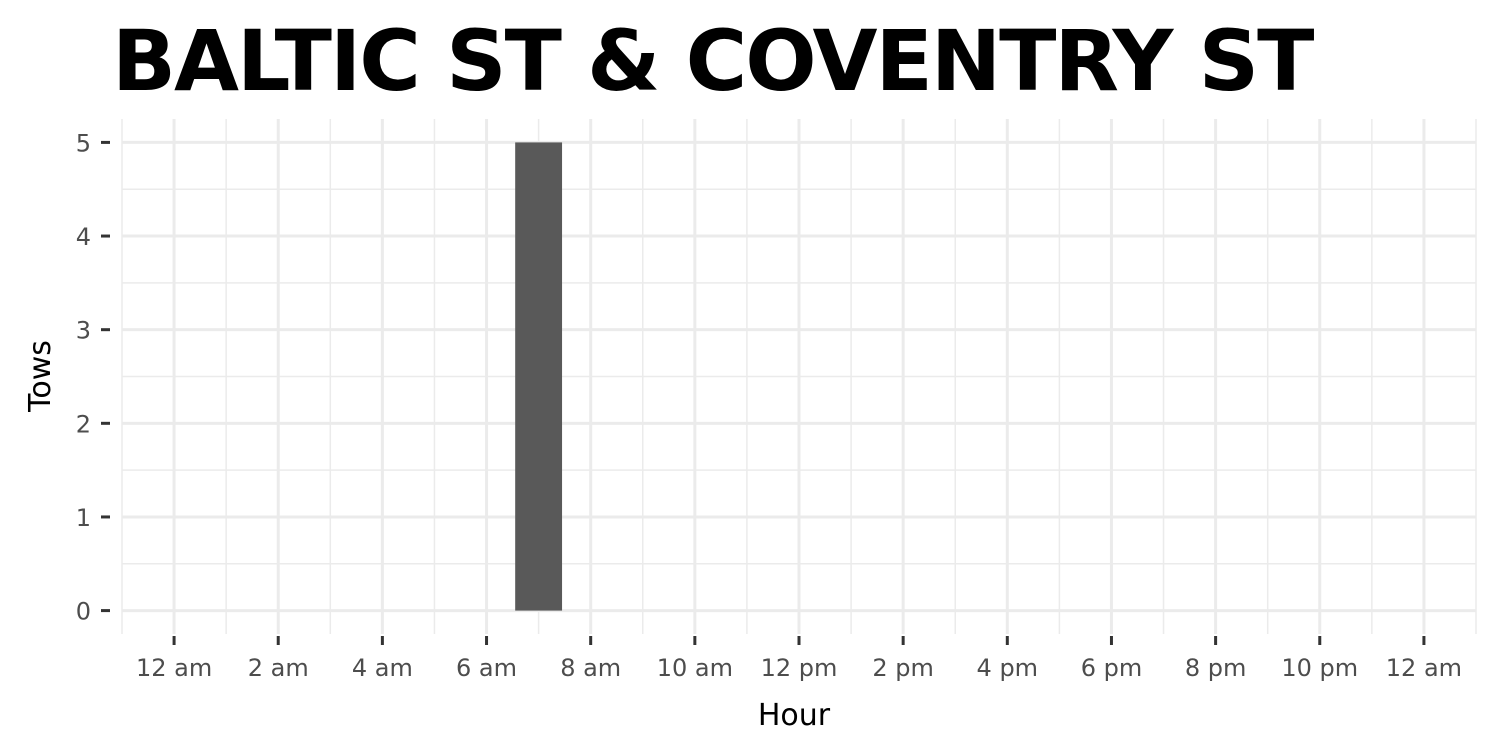 The image size is (1500, 750). What do you see at coordinates (799, 668) in the screenshot?
I see `x-tick-label: 12 pm` at bounding box center [799, 668].